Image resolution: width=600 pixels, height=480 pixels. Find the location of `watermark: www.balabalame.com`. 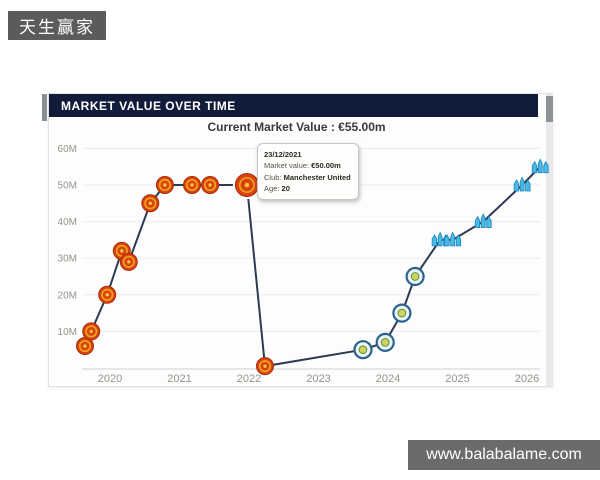

watermark: www.balabalame.com is located at coordinates (504, 455).